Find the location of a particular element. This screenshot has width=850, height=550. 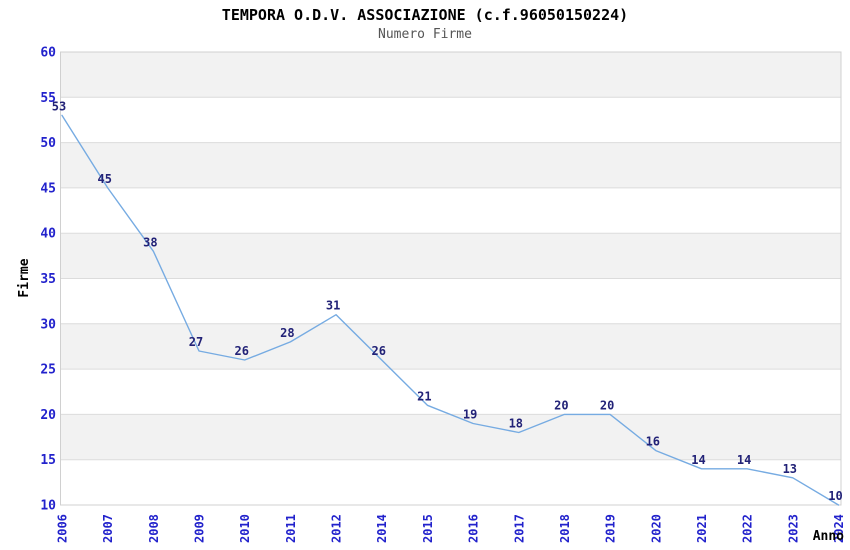

y-axis-tick-label: 15 is located at coordinates (48, 460).